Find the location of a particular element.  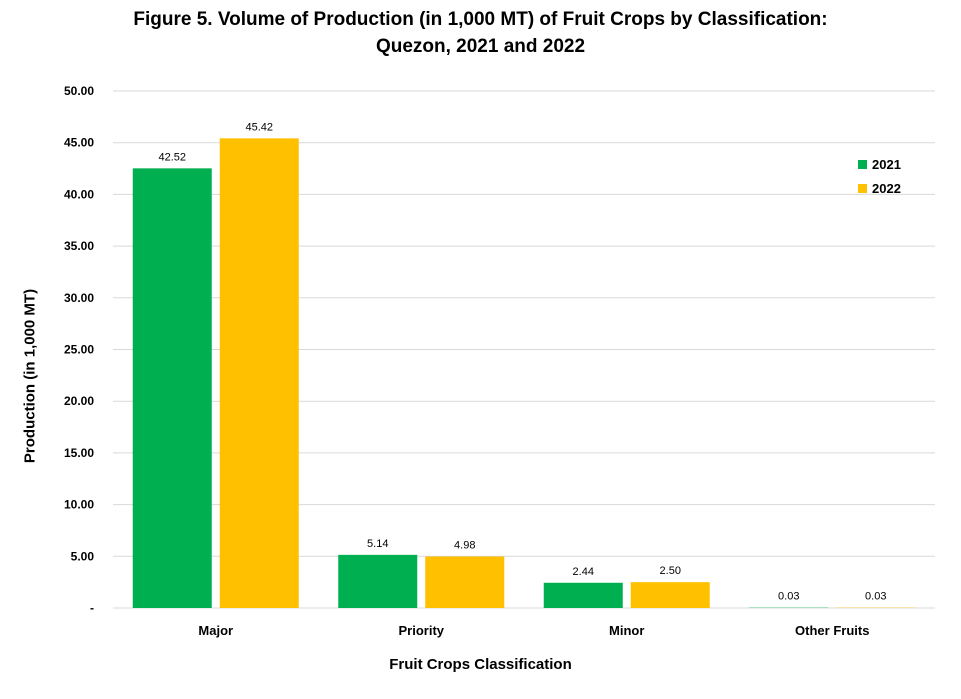

bar-2021-priority is located at coordinates (378, 581).